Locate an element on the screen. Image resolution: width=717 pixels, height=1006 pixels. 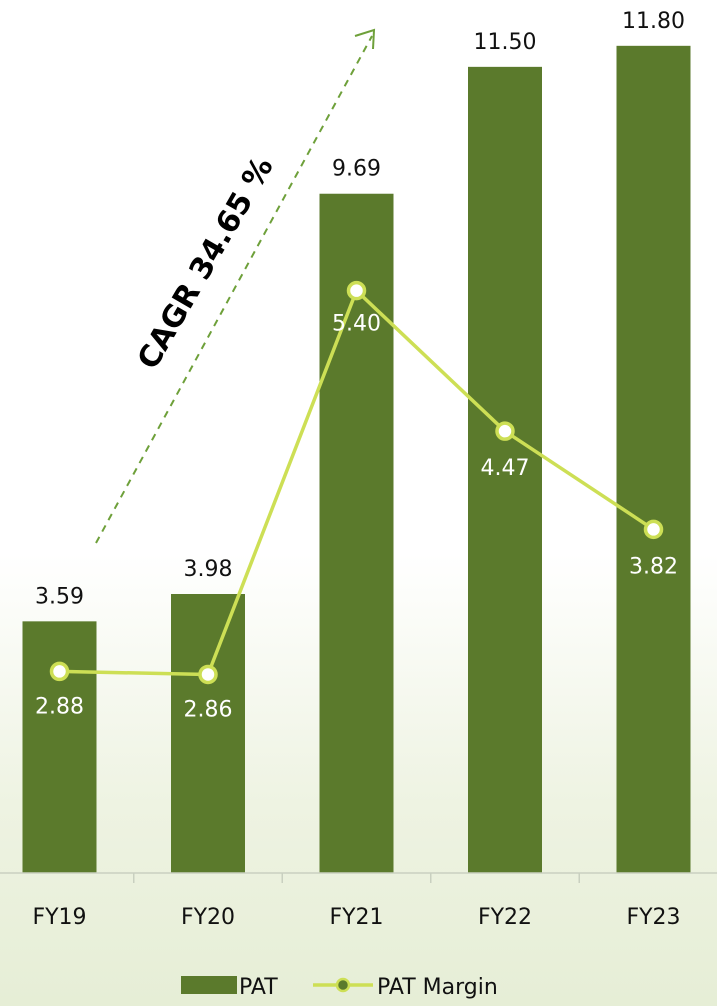
line-point-fy20 is located at coordinates (208, 674).